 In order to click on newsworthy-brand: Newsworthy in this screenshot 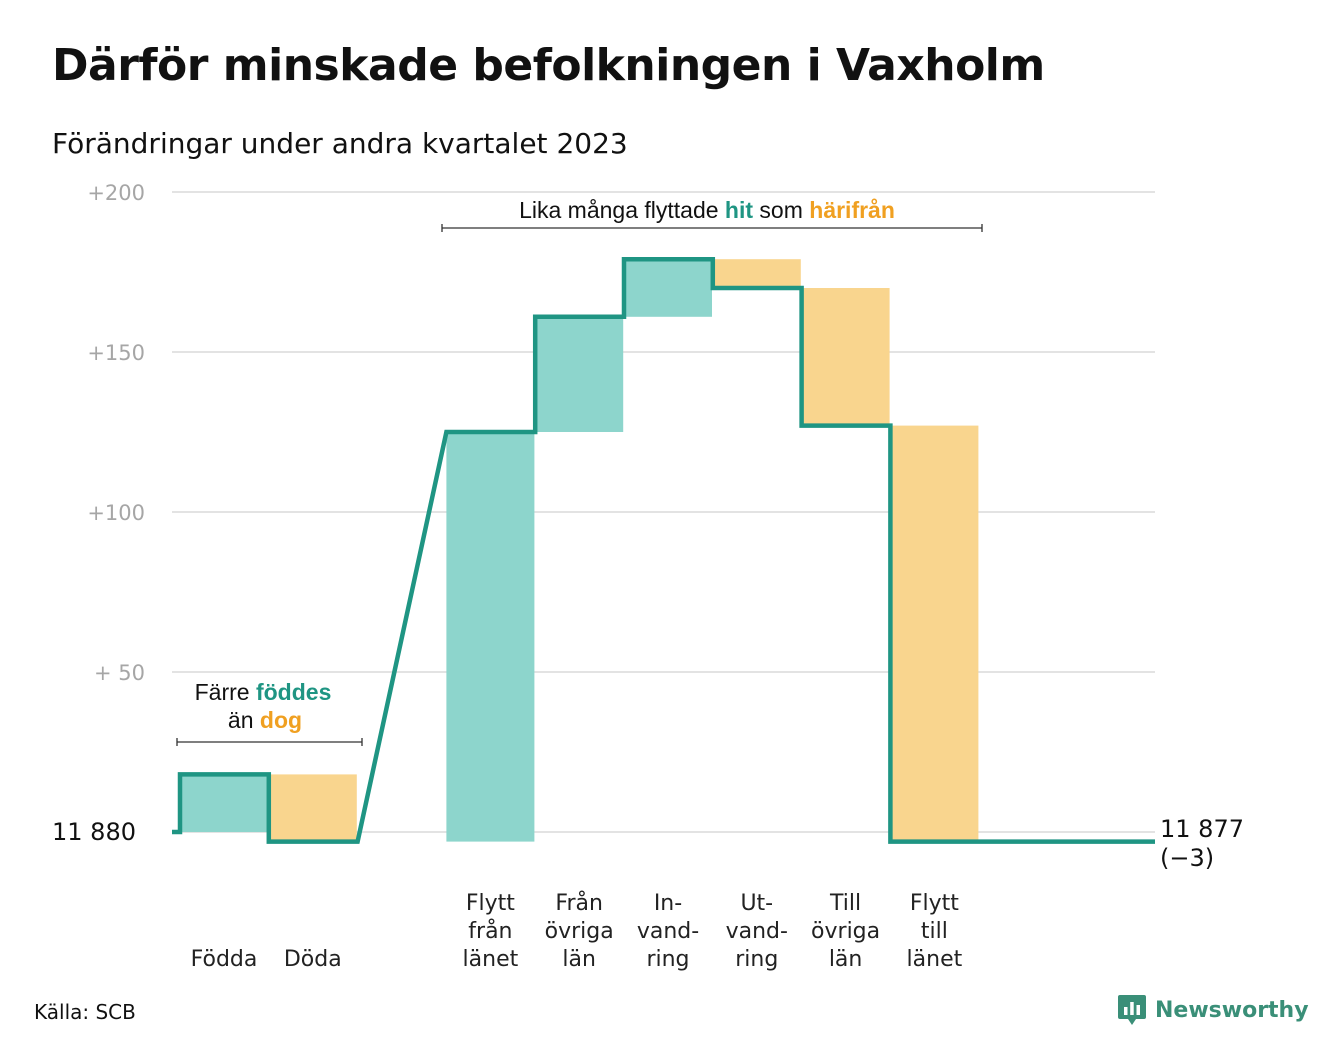, I will do `click(1213, 1010)`.